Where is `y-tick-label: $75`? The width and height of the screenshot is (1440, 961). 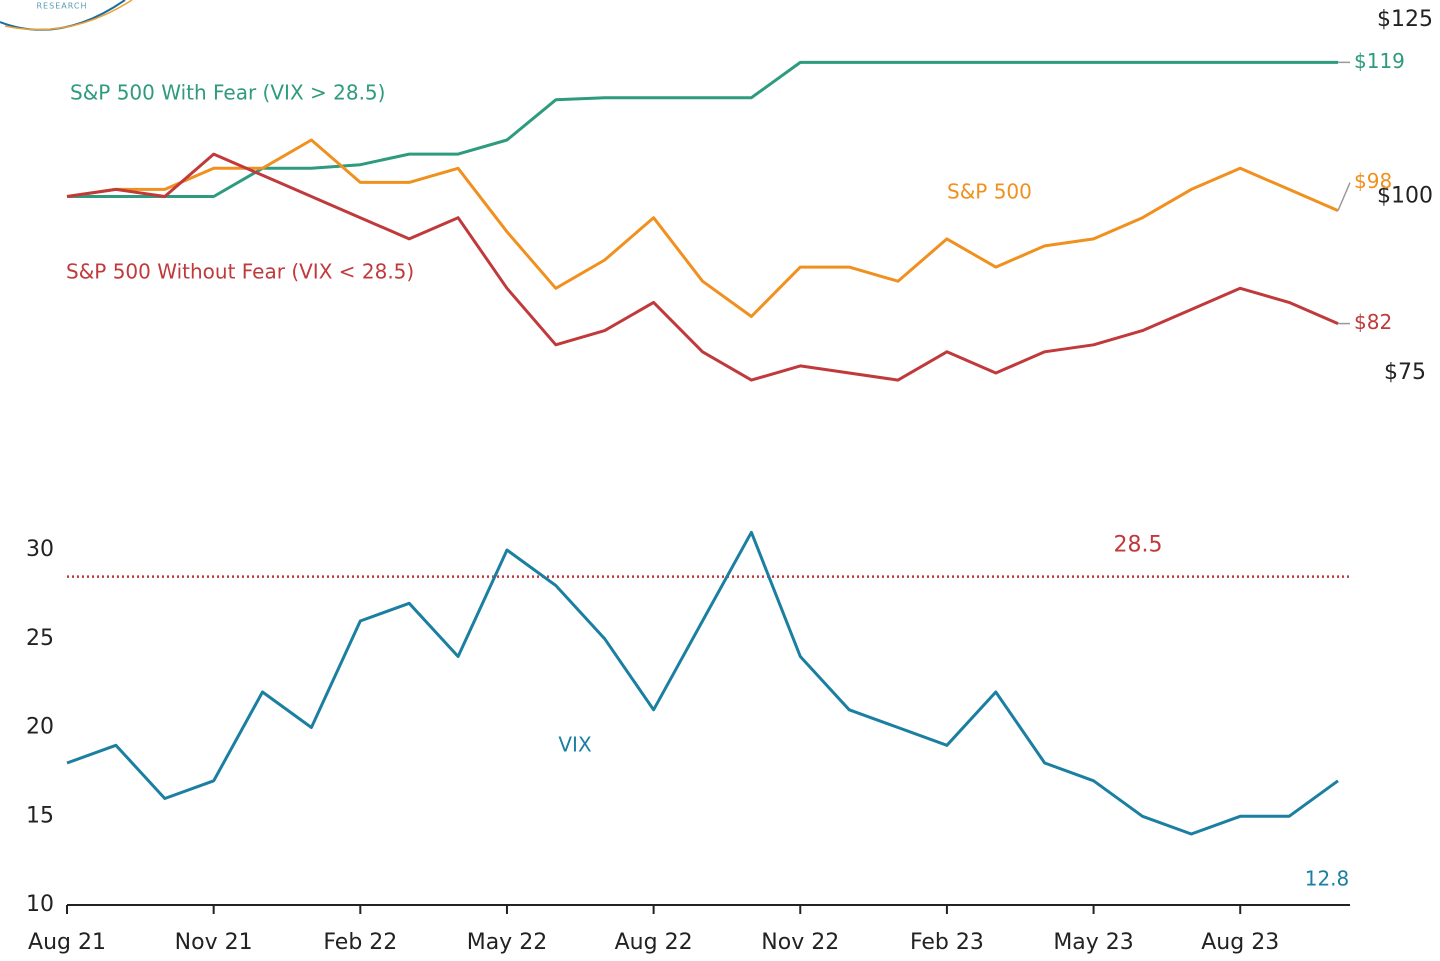 y-tick-label: $75 is located at coordinates (1405, 372).